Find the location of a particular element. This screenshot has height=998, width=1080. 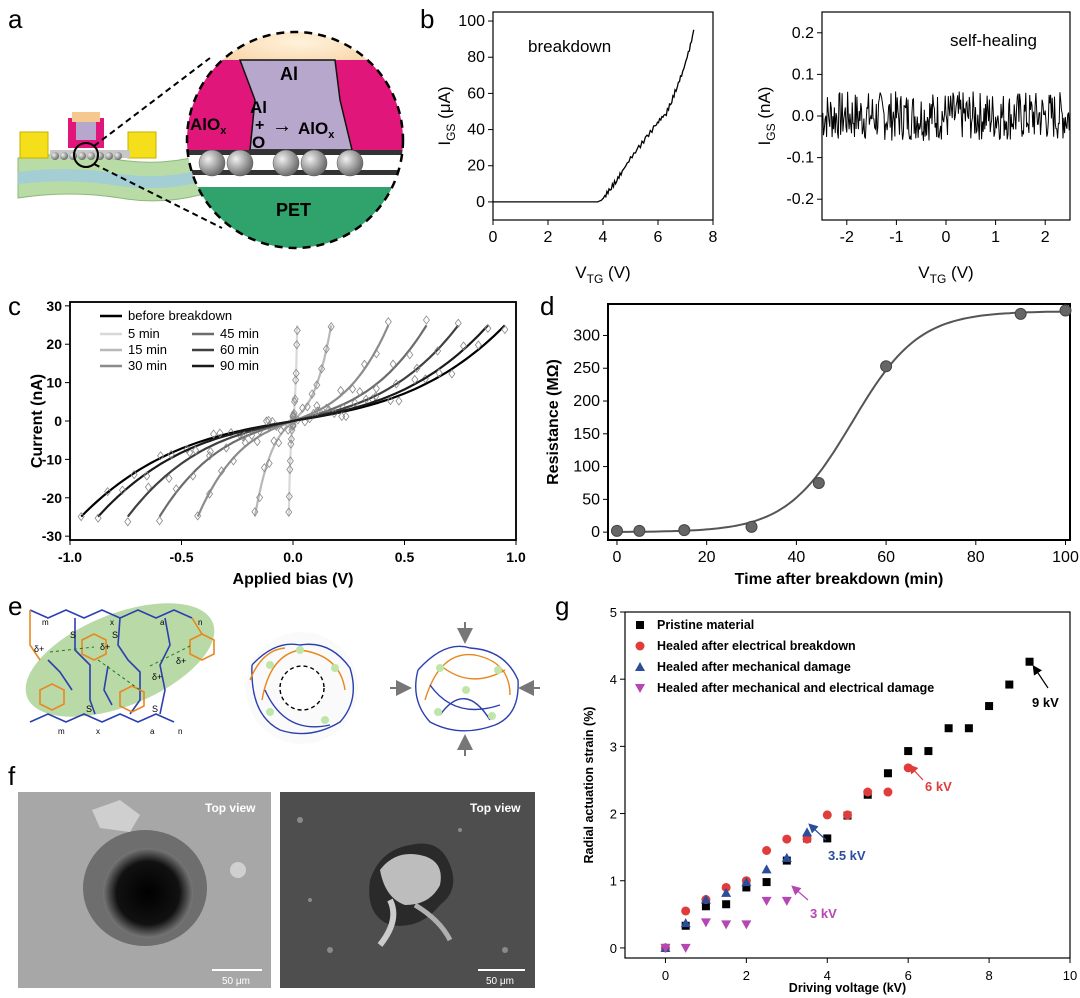

curve-90-min is located at coordinates (293, 421).